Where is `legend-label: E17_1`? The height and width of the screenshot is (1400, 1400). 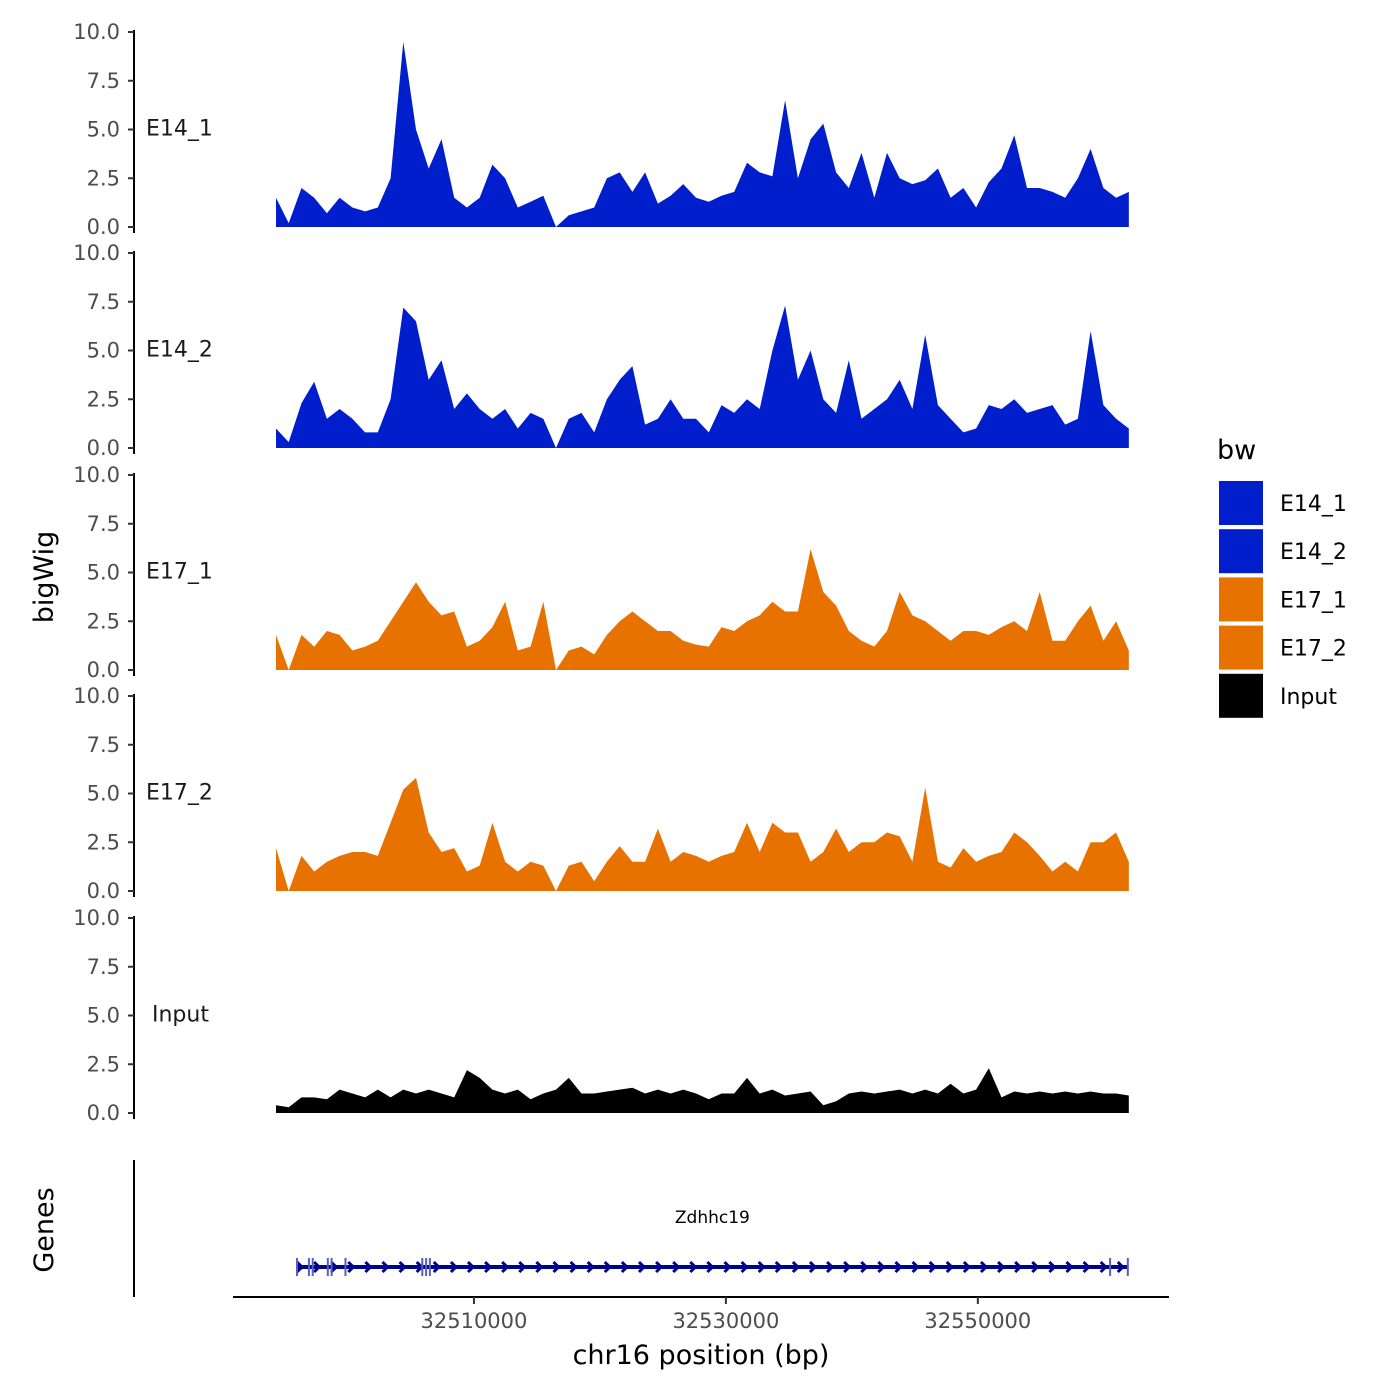
legend-label: E17_1 is located at coordinates (1313, 600).